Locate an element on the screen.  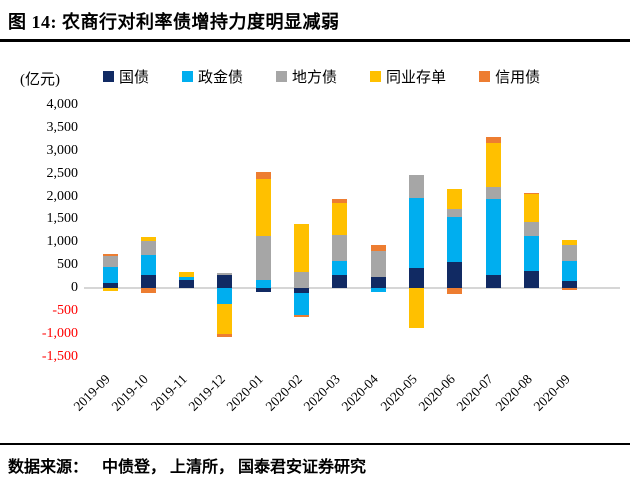
y-axis-tick-label: 500 is located at coordinates (67, 265).